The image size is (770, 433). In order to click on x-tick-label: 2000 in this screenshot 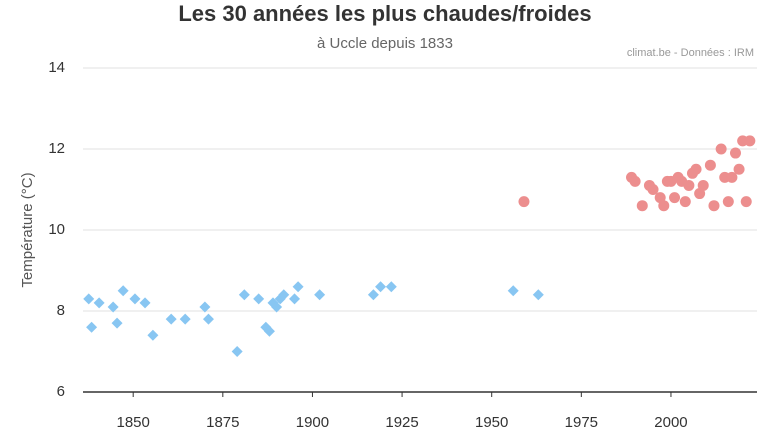, I will do `click(670, 422)`.